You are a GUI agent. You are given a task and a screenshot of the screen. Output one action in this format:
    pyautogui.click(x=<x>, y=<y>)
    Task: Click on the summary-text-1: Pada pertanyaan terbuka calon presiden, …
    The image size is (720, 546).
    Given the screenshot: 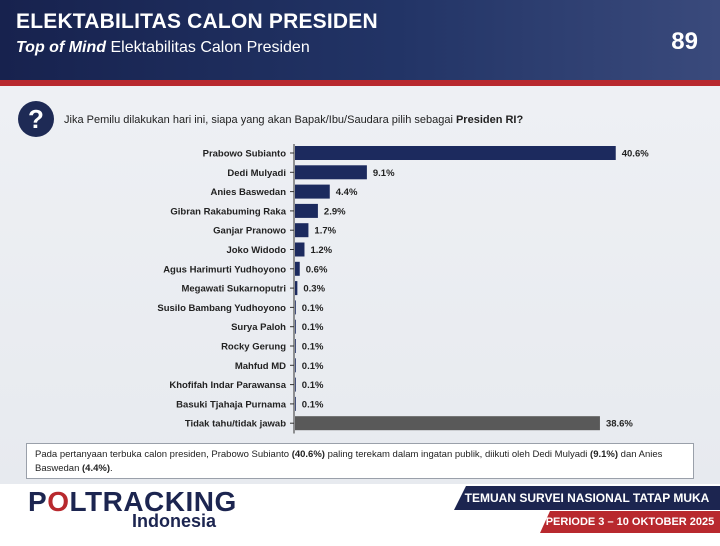 What is the action you would take?
    pyautogui.click(x=163, y=454)
    